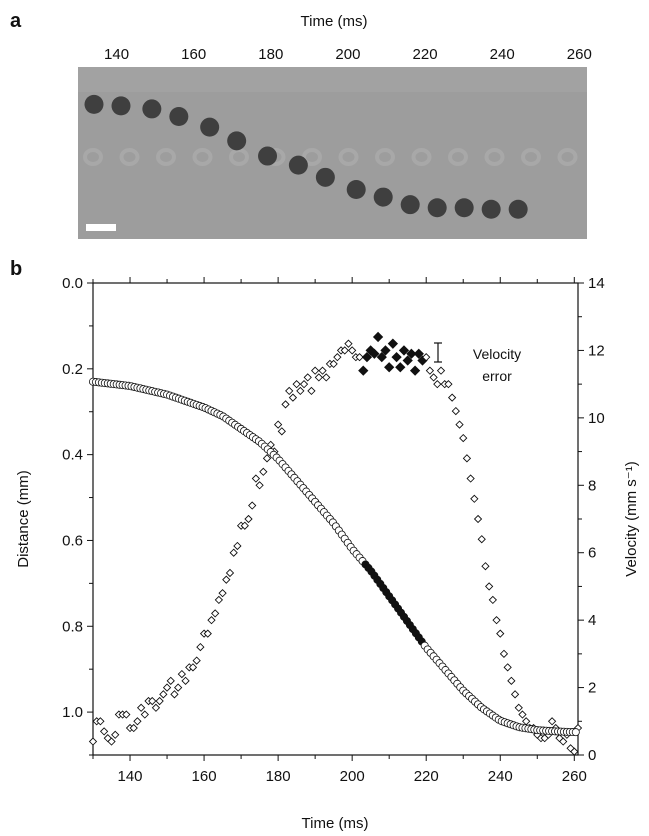 This screenshot has width=649, height=836. Describe the element at coordinates (497, 354) in the screenshot. I see `annotation-line-1: Velocity` at that location.